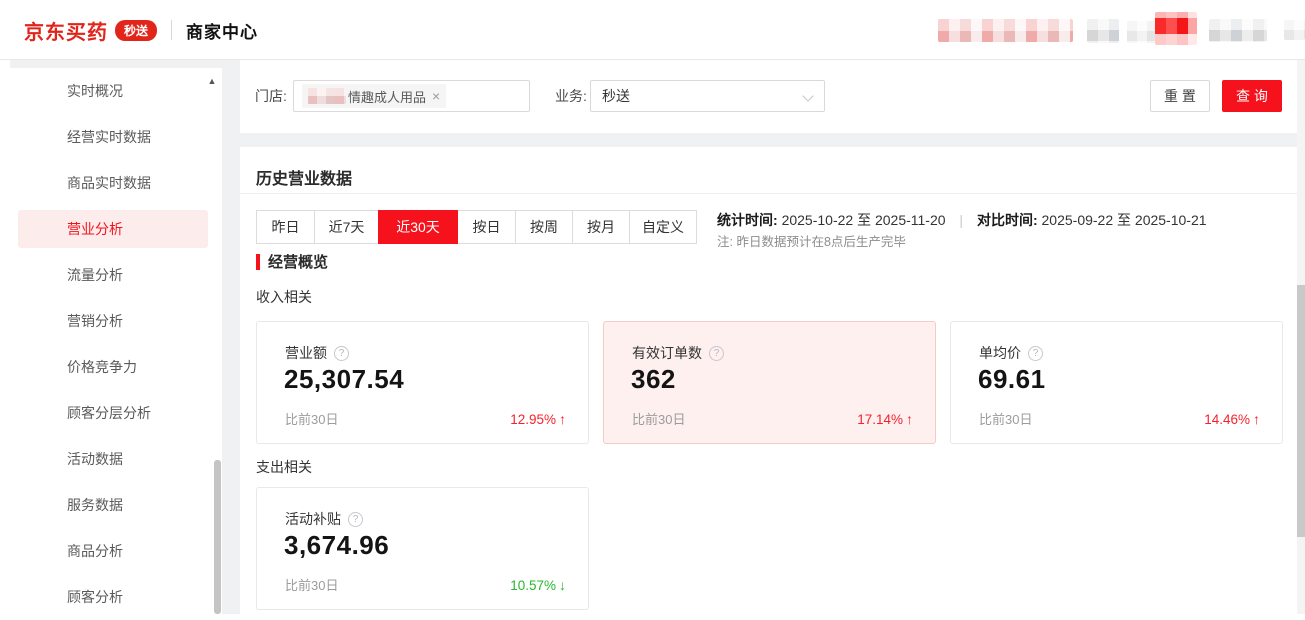 Image resolution: width=1305 pixels, height=620 pixels. I want to click on store-tag: 情趣成人用品 ×, so click(374, 96).